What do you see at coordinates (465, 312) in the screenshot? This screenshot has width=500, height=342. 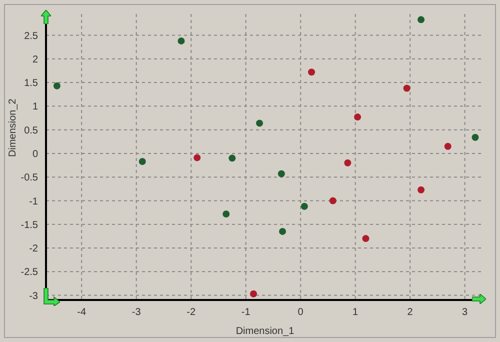 I see `x-tick-label: 3` at bounding box center [465, 312].